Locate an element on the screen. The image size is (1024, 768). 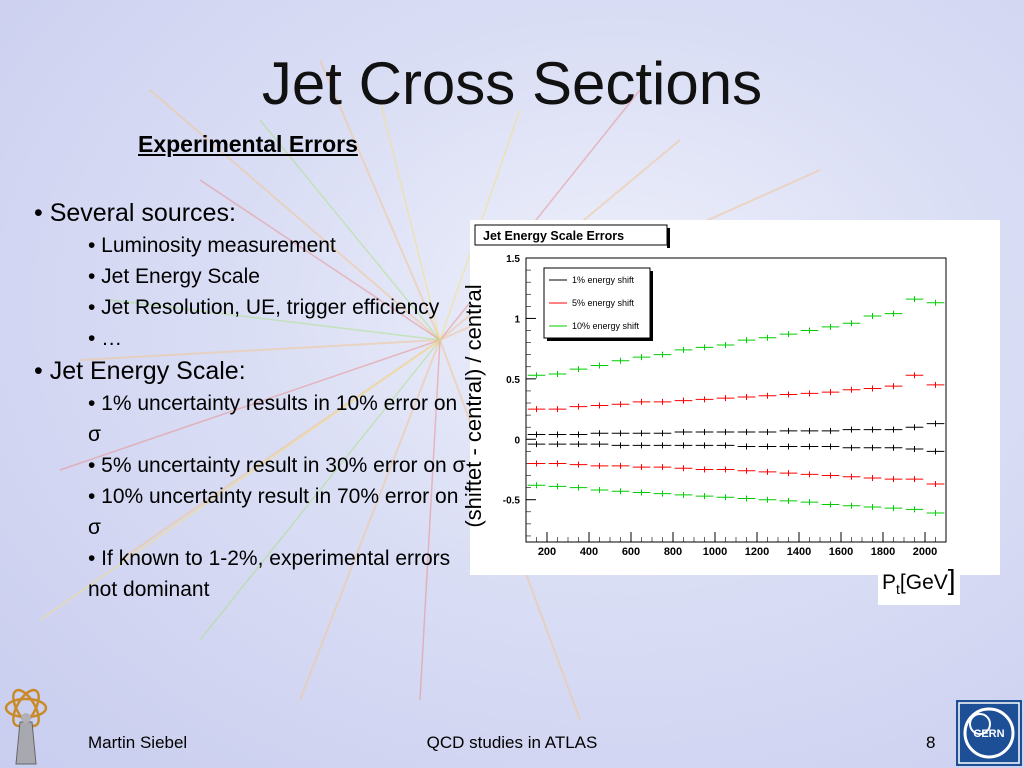
y-tick-label: -0.5 is located at coordinates (512, 501).